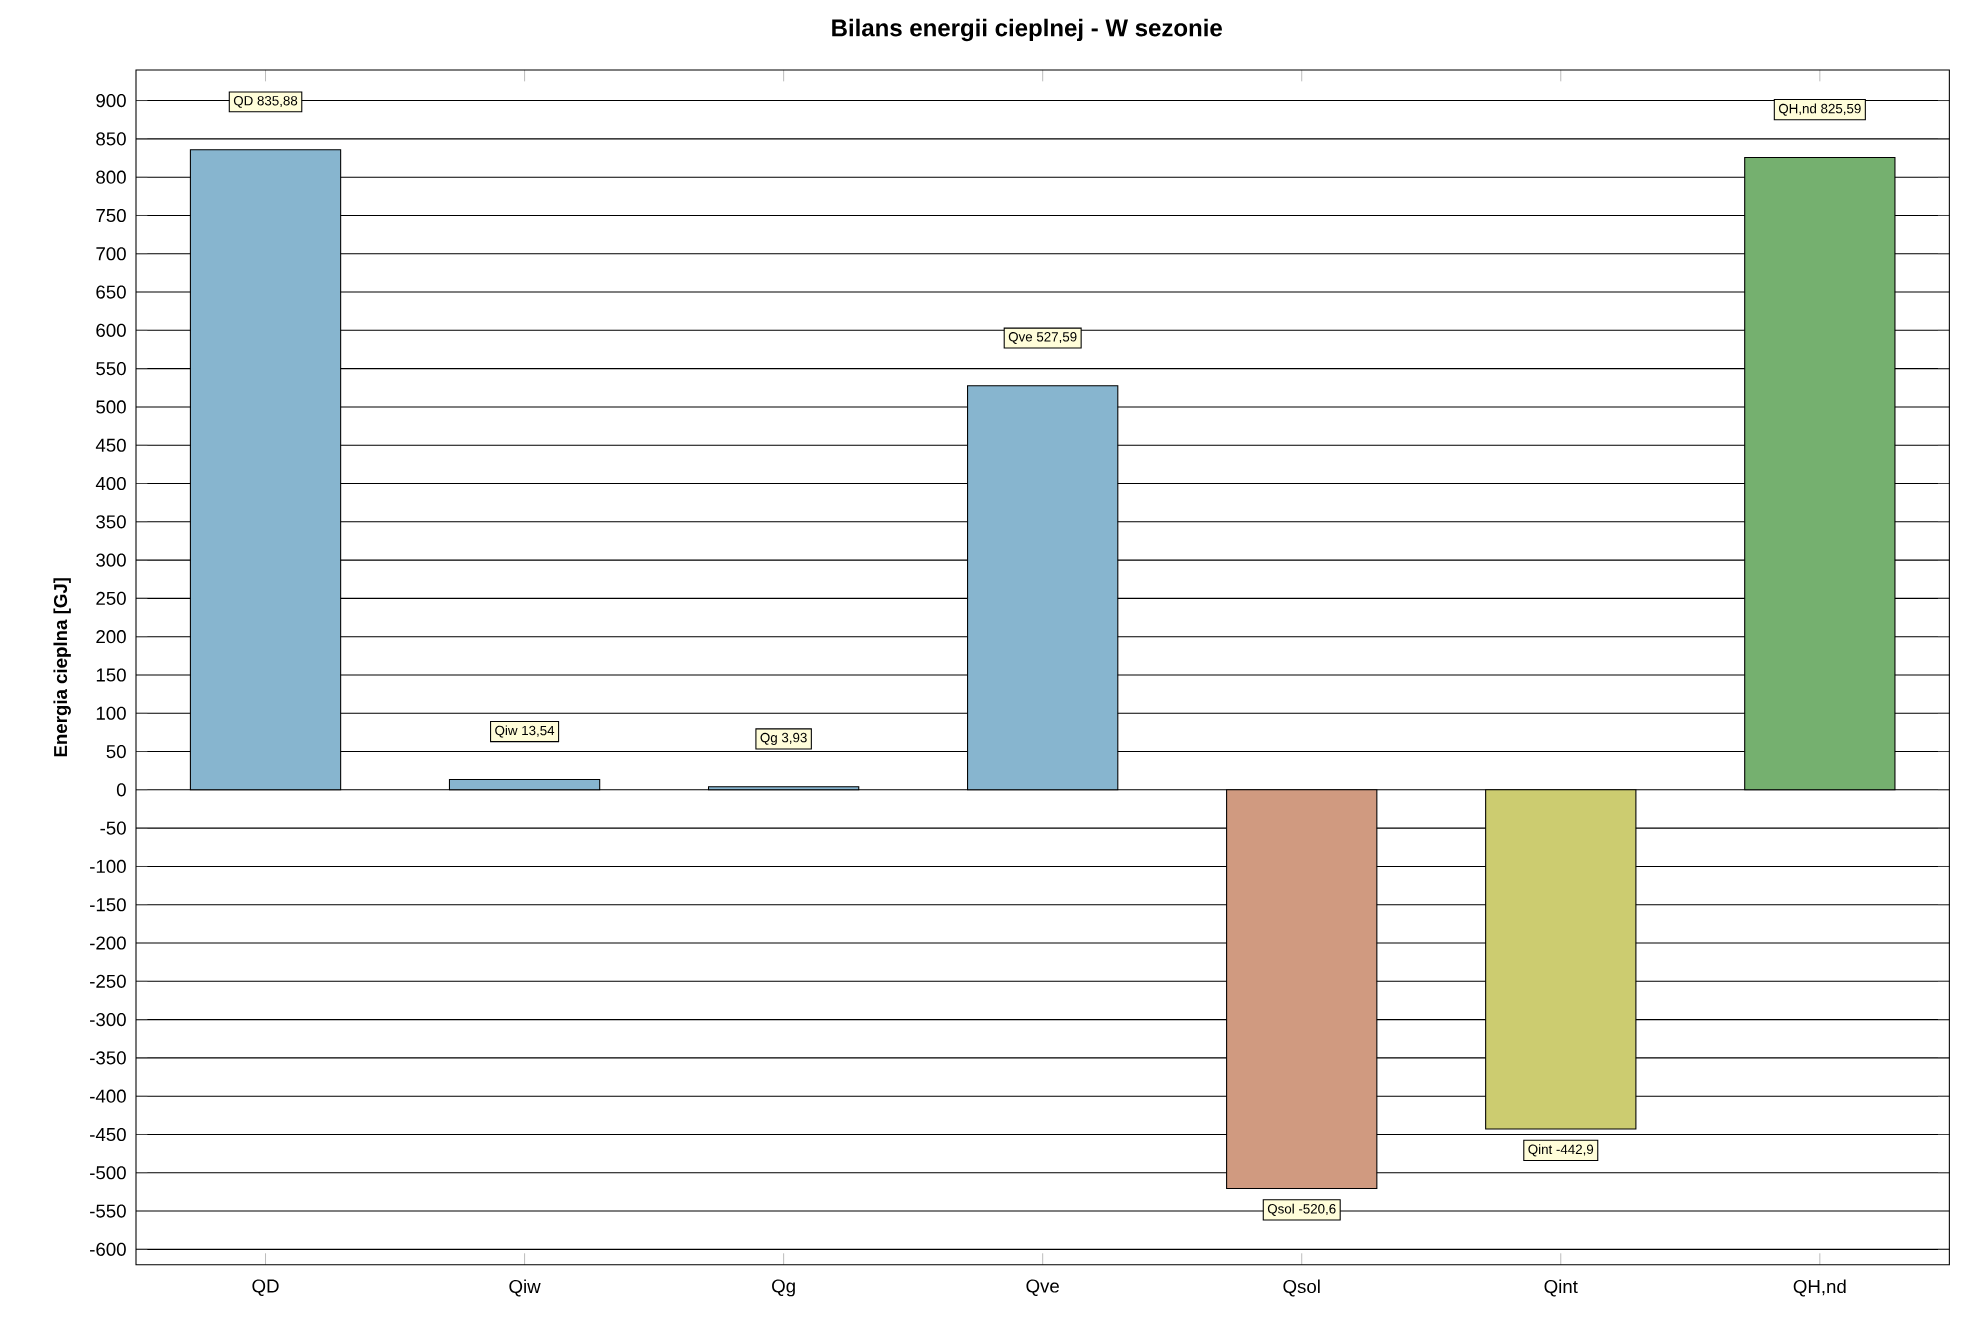 This screenshot has height=1326, width=1988. What do you see at coordinates (1042, 1287) in the screenshot?
I see `x-tick-label: Qve` at bounding box center [1042, 1287].